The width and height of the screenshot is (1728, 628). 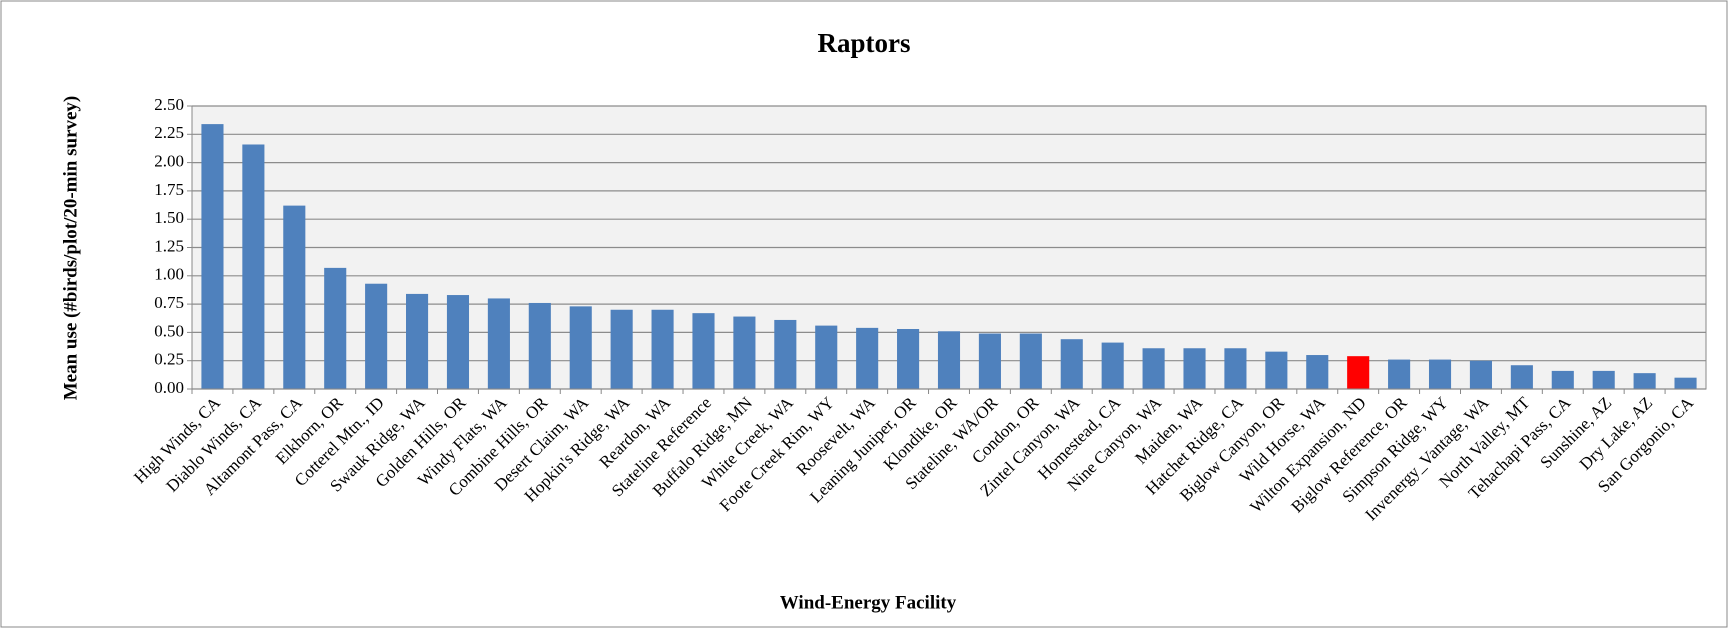 I want to click on y-tick-label: 2.25, so click(x=169, y=132).